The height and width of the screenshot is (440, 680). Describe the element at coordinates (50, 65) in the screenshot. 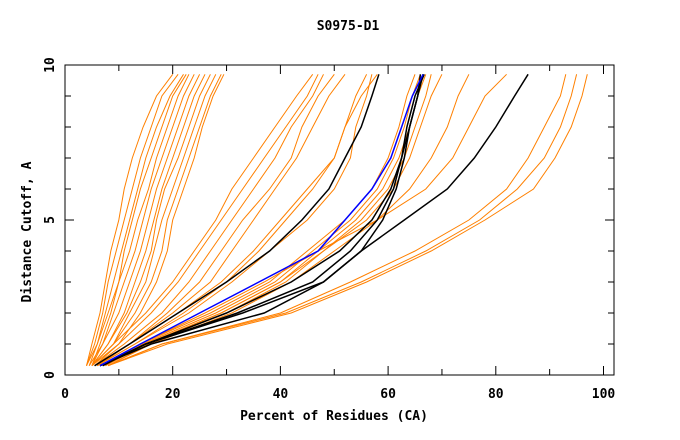

I see `y-tick-label: 10` at that location.